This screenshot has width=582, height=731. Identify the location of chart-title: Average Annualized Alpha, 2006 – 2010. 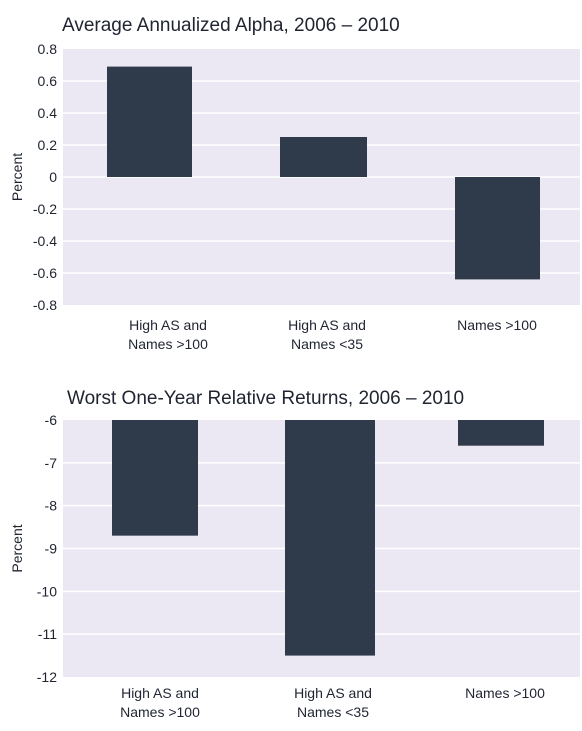
(231, 25).